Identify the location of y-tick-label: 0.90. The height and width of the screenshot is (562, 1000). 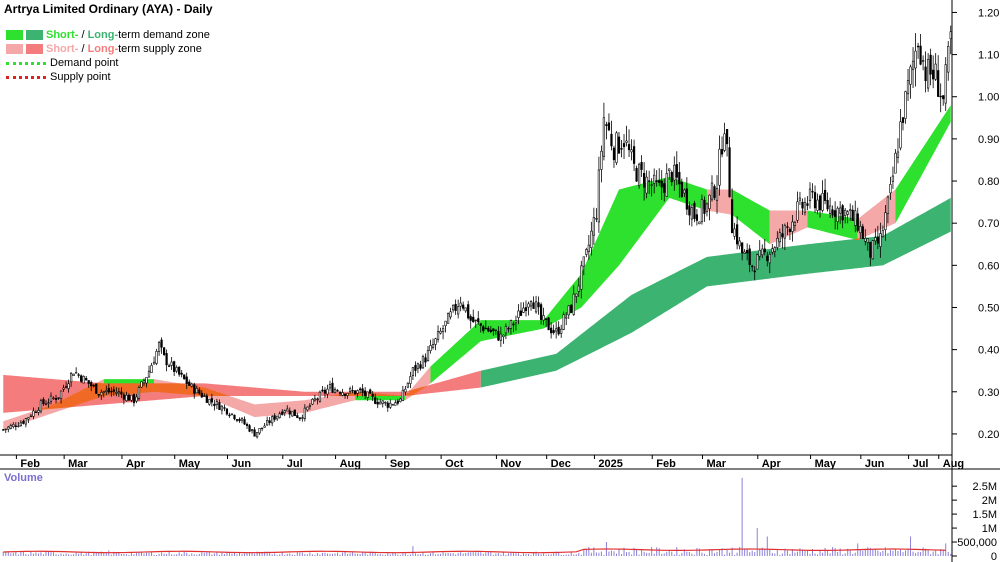
(988, 140).